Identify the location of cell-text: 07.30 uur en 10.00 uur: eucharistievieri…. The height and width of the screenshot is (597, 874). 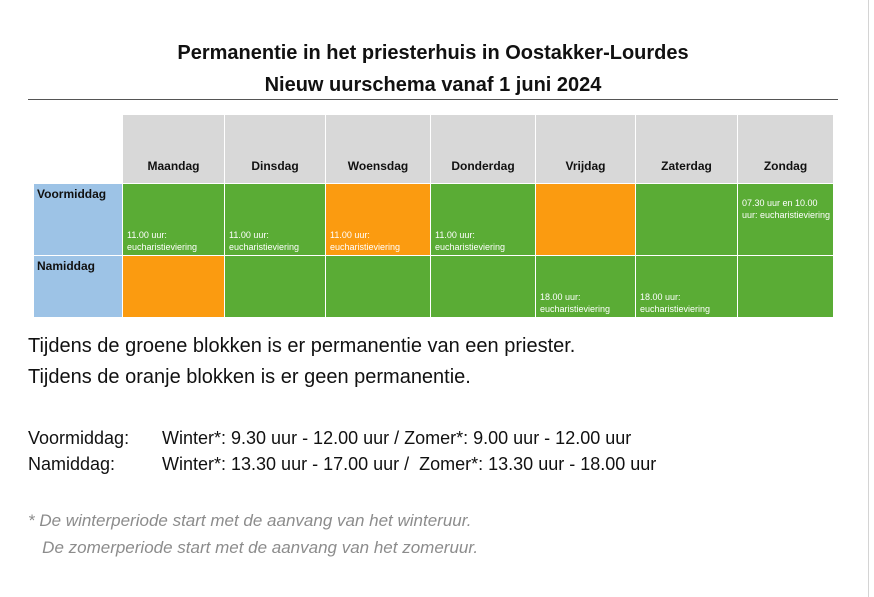
(786, 209).